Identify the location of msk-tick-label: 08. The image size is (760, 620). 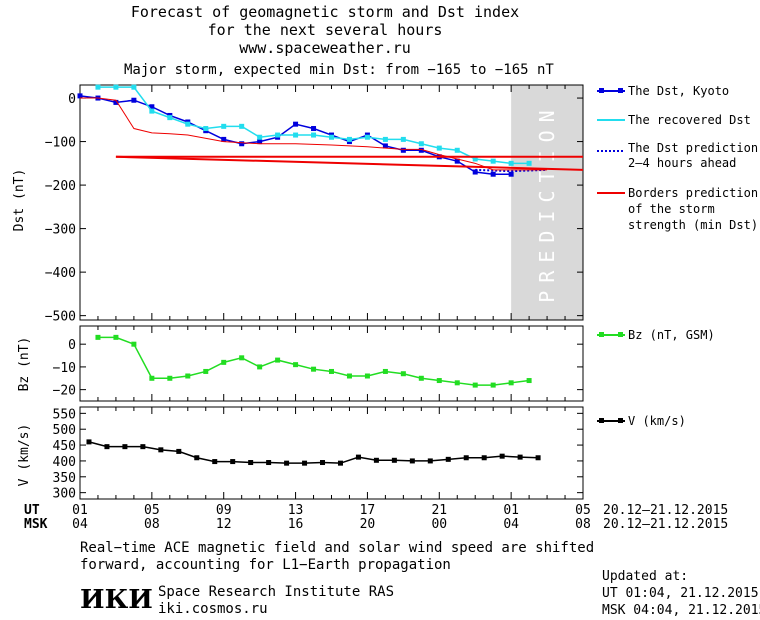
(152, 524).